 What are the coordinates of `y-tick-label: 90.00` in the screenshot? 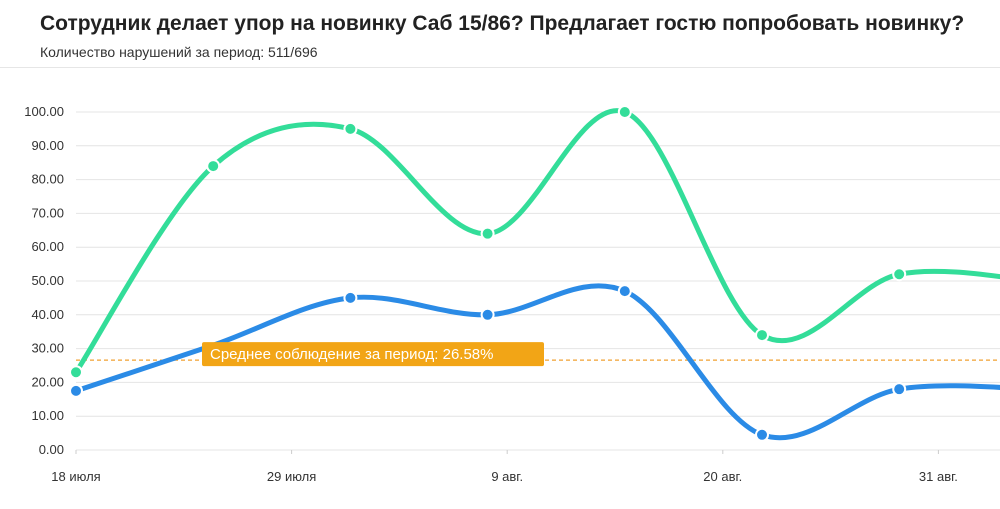 It's located at (47, 145).